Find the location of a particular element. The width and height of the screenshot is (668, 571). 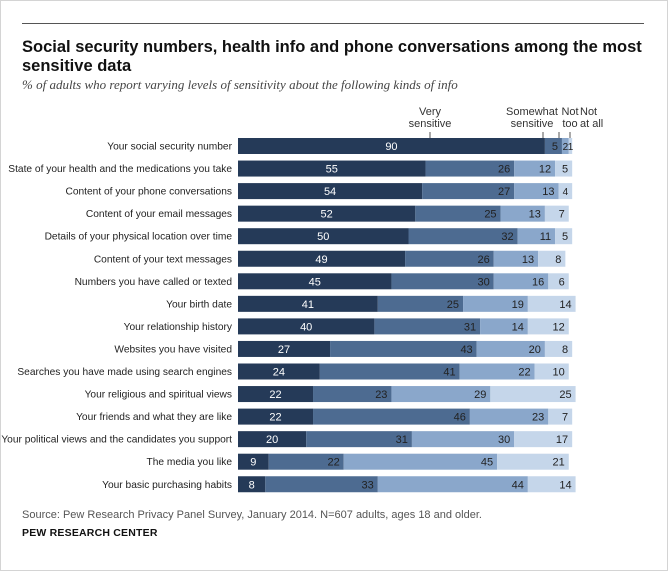

value-label-not-too: 19 is located at coordinates (518, 305).